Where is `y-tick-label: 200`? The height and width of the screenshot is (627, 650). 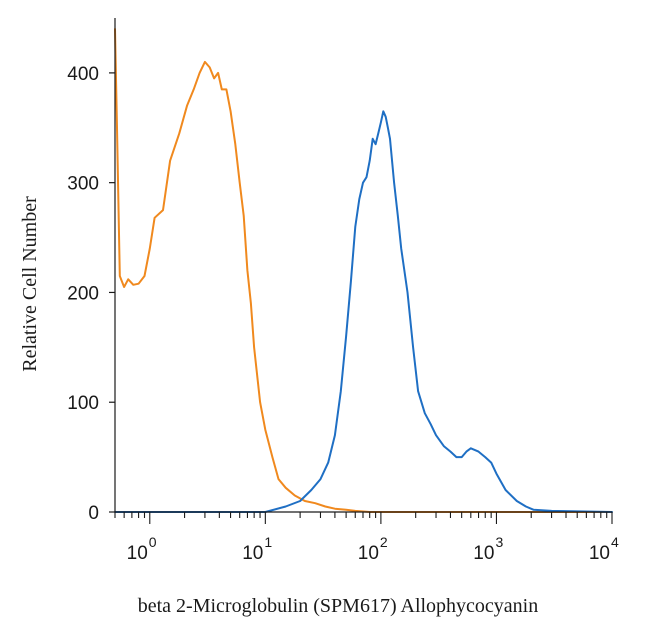
y-tick-label: 200 is located at coordinates (83, 293).